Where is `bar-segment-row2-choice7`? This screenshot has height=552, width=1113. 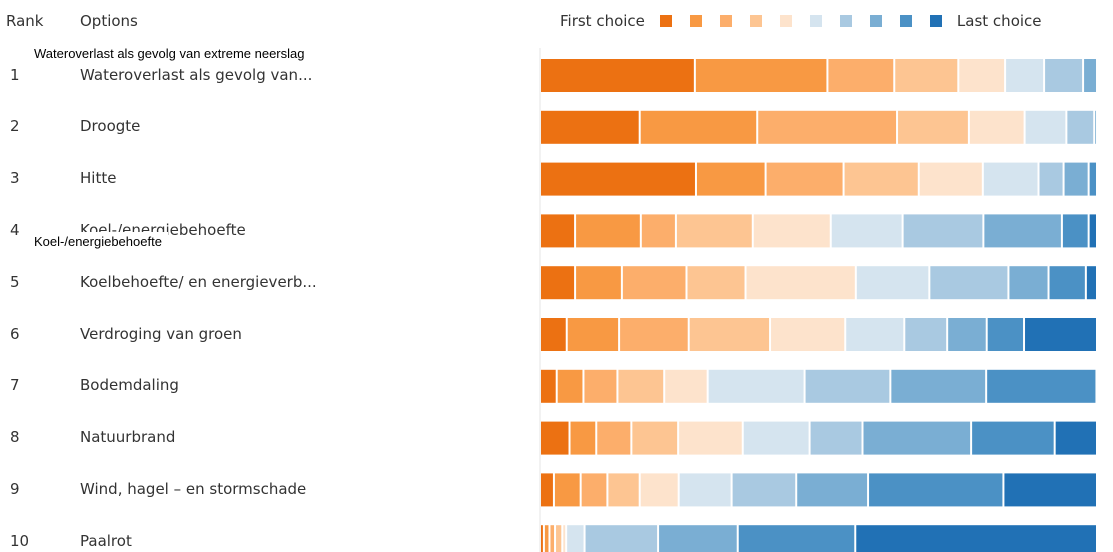
bar-segment-row2-choice7 is located at coordinates (1080, 127).